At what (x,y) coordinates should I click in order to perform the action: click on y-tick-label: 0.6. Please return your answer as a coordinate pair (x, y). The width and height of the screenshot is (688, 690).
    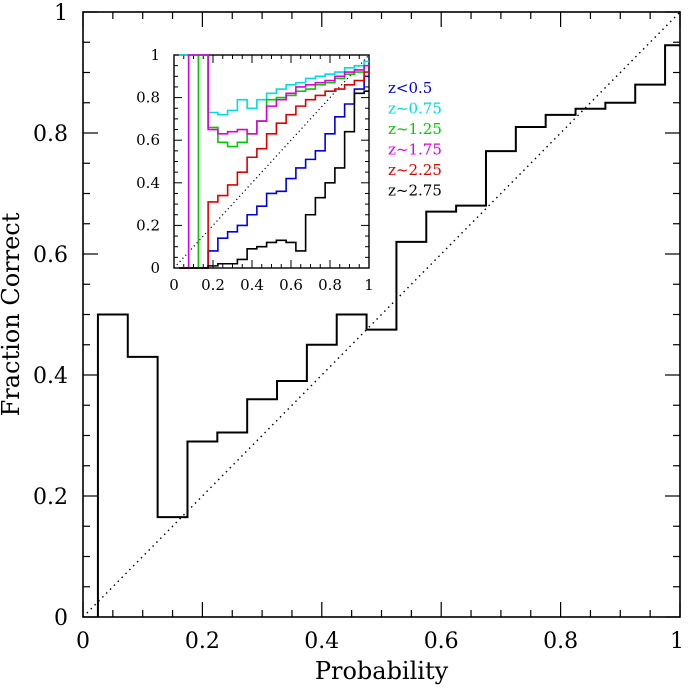
    Looking at the image, I should click on (50, 255).